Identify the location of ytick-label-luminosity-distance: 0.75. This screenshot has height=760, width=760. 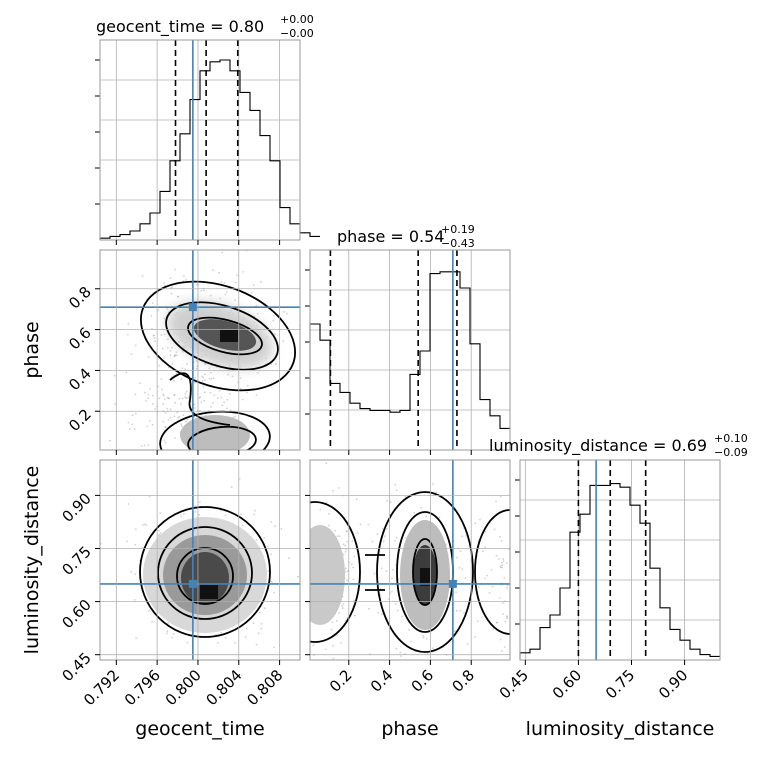
(76, 561).